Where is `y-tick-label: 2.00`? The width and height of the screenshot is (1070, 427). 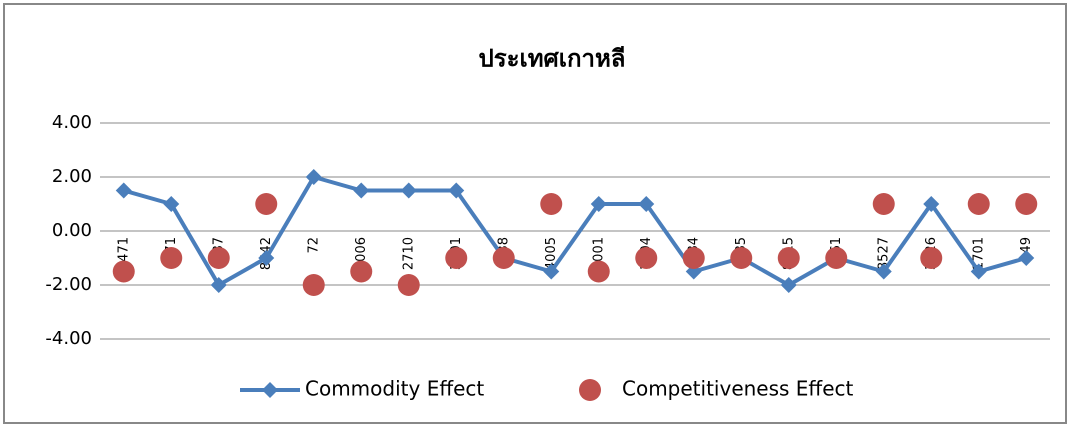
y-tick-label: 2.00 is located at coordinates (72, 176).